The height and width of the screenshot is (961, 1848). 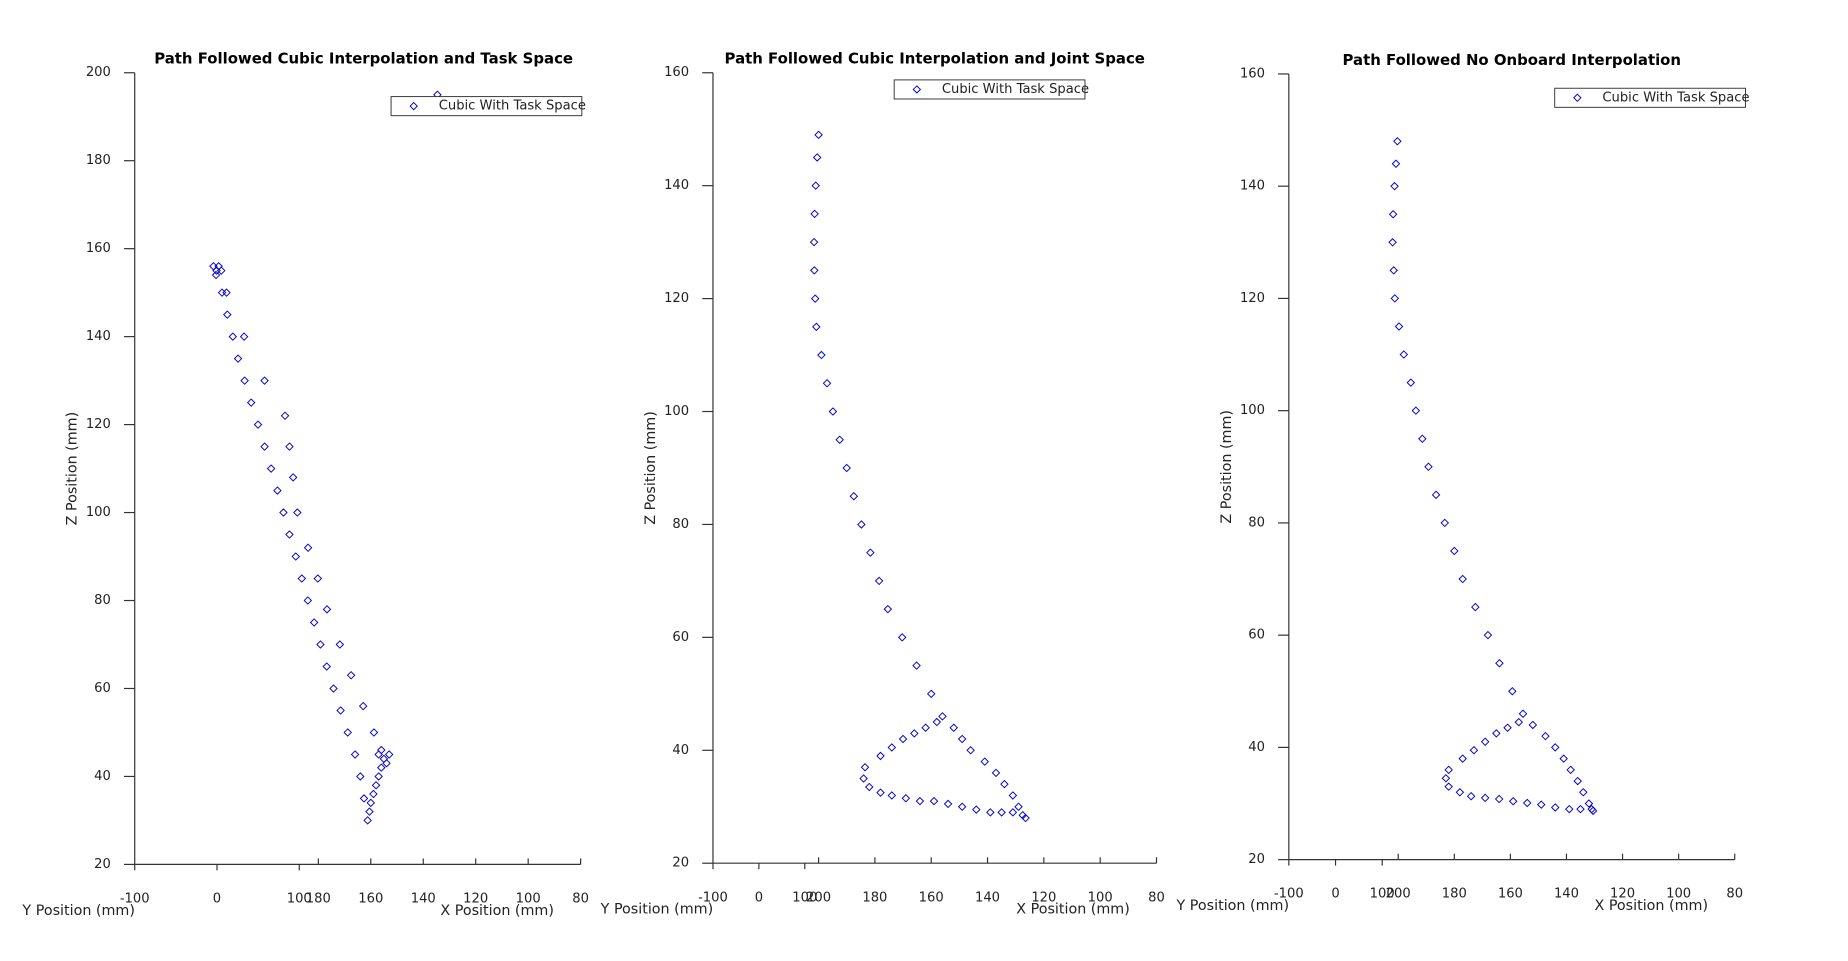 What do you see at coordinates (676, 298) in the screenshot?
I see `y-tick-label: 120` at bounding box center [676, 298].